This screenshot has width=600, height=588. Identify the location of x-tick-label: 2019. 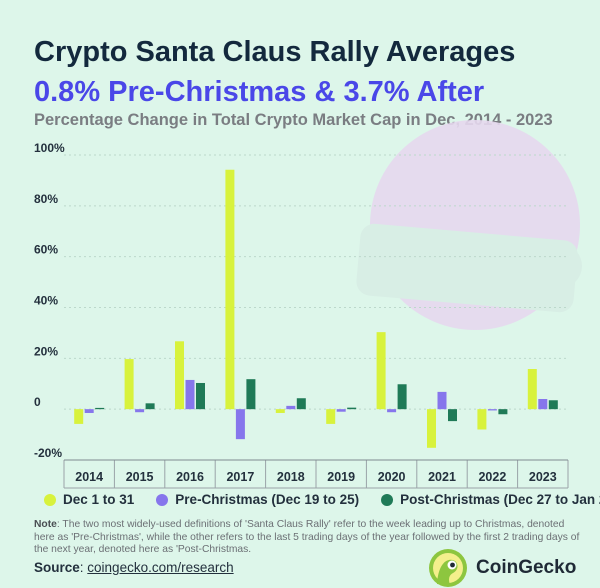
(341, 477).